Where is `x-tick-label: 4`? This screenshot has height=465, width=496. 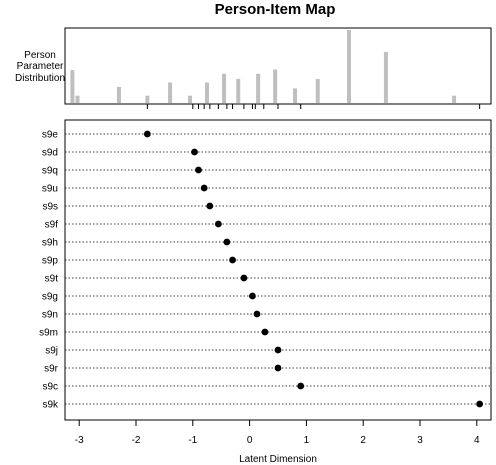
x-tick-label: 4 is located at coordinates (477, 440).